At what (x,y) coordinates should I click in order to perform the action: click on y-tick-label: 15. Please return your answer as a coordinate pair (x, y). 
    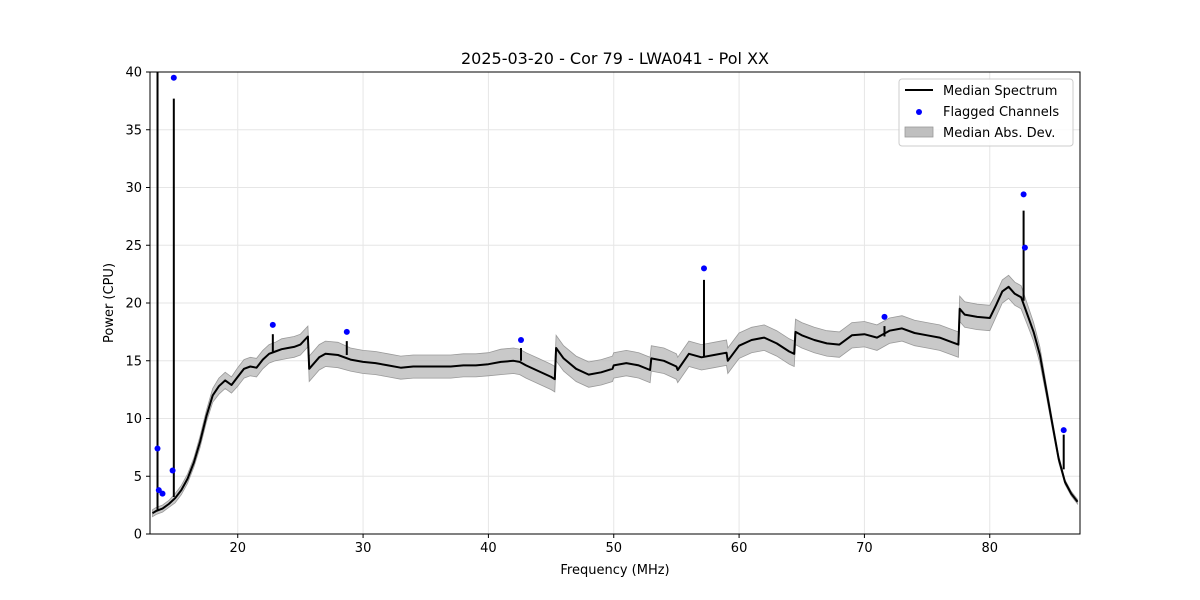
    Looking at the image, I should click on (133, 361).